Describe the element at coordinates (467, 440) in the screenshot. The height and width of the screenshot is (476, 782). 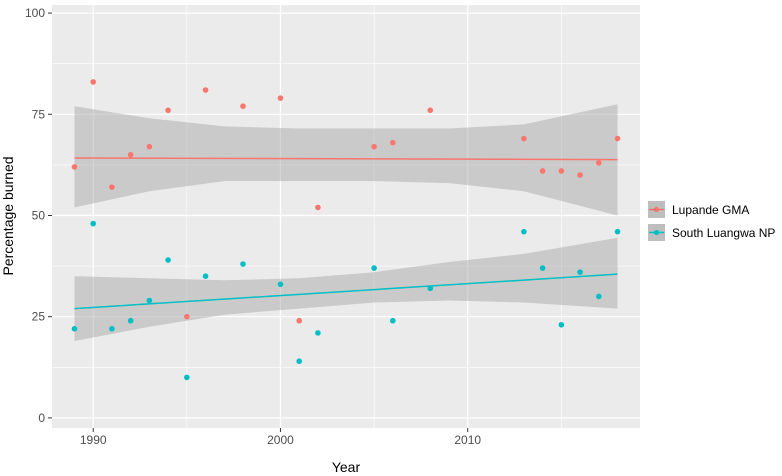
I see `x-tick-label: 2010` at that location.